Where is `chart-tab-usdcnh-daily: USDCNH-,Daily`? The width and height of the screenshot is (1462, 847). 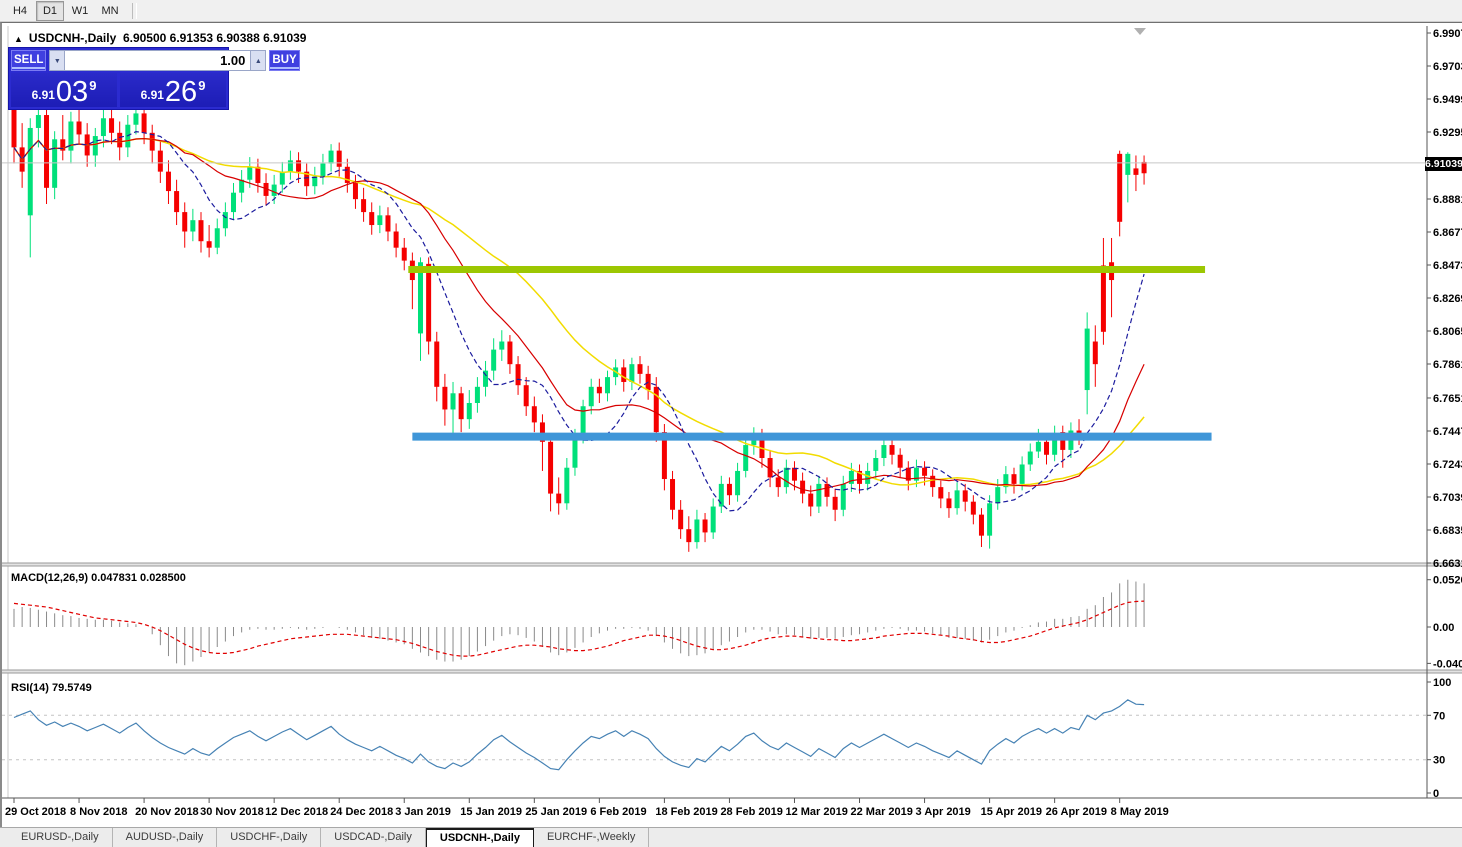 chart-tab-usdcnh-daily: USDCNH-,Daily is located at coordinates (479, 837).